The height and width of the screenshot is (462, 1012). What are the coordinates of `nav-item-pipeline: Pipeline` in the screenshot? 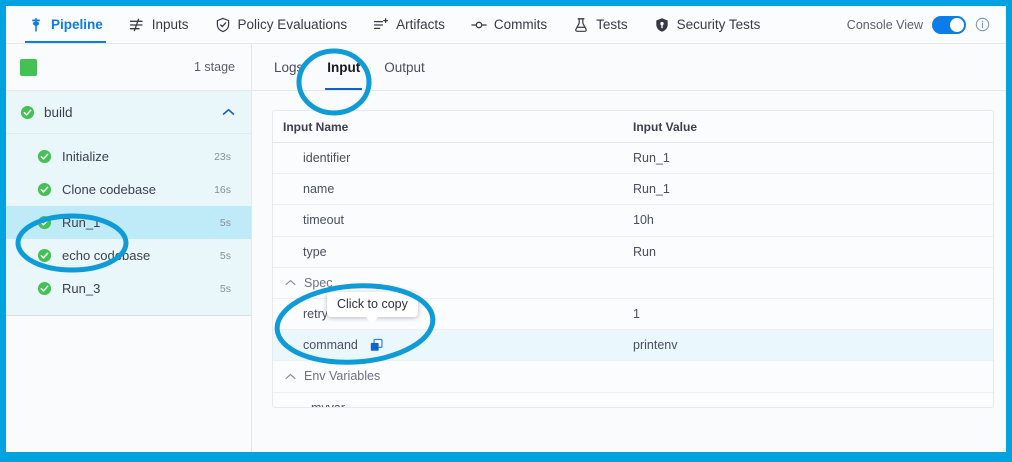 It's located at (65, 24).